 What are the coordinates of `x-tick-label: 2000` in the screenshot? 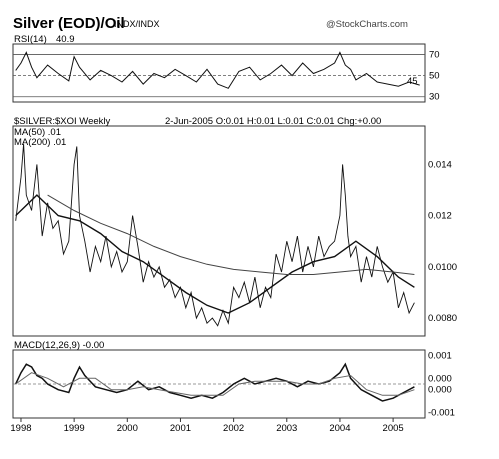 It's located at (127, 428).